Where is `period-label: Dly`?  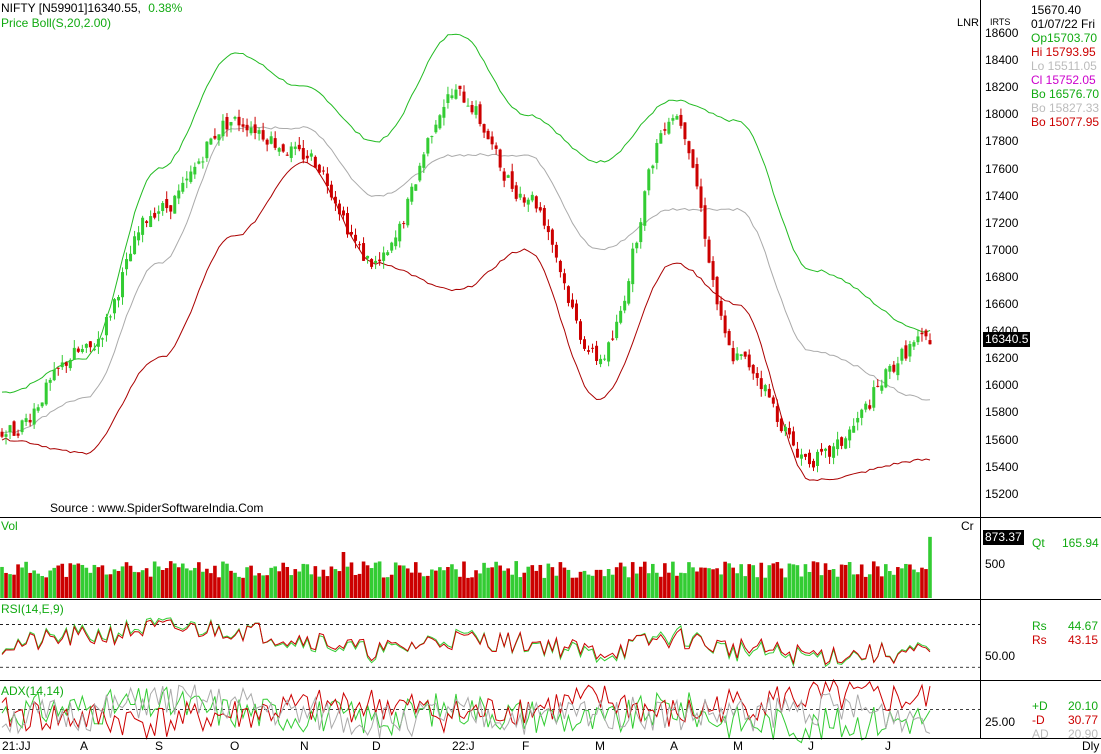
period-label: Dly is located at coordinates (1091, 746).